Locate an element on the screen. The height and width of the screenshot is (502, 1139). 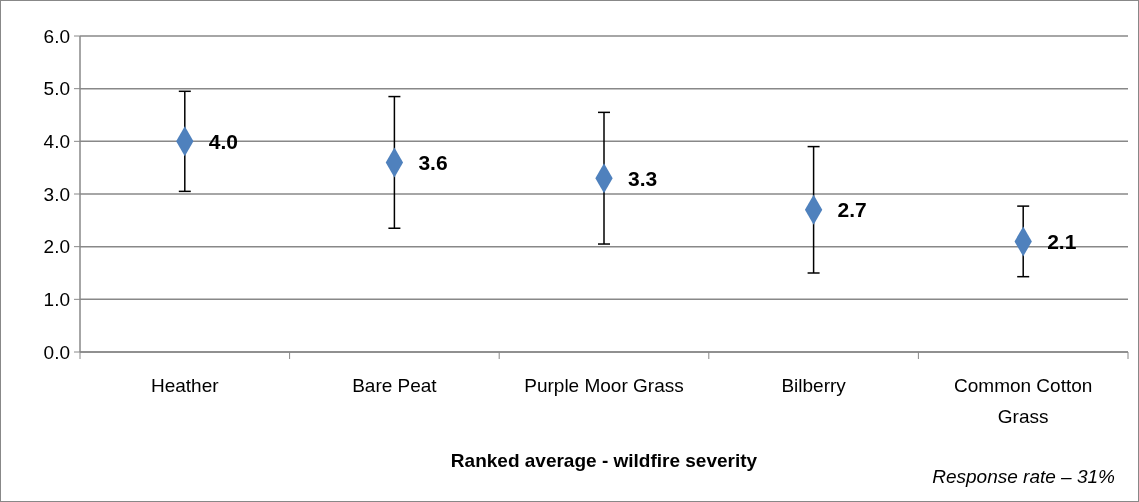
y-tick-label: 3.0 is located at coordinates (56, 194).